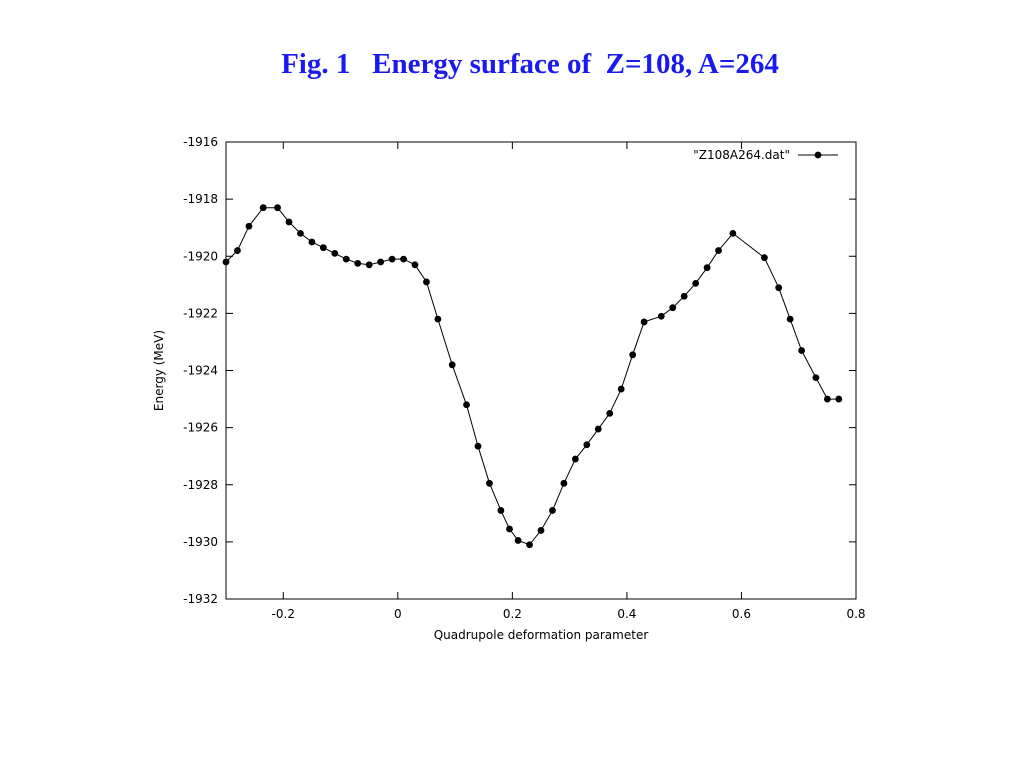 The height and width of the screenshot is (768, 1024). I want to click on y-tick-label: -1922, so click(200, 313).